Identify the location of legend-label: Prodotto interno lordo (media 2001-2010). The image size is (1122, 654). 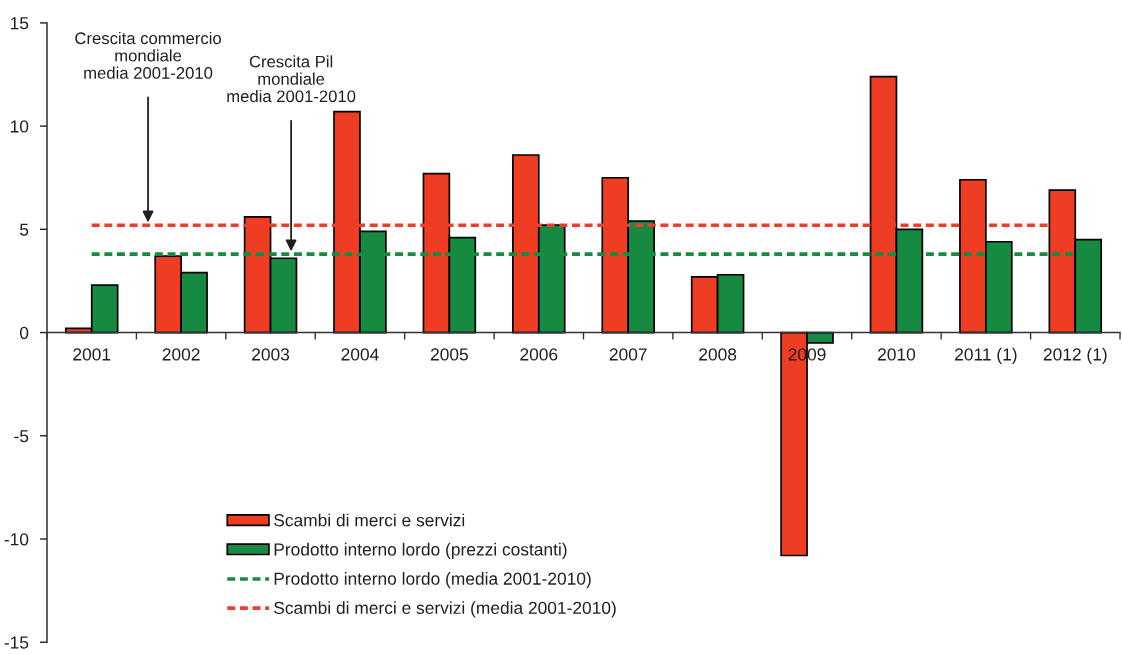
(432, 580).